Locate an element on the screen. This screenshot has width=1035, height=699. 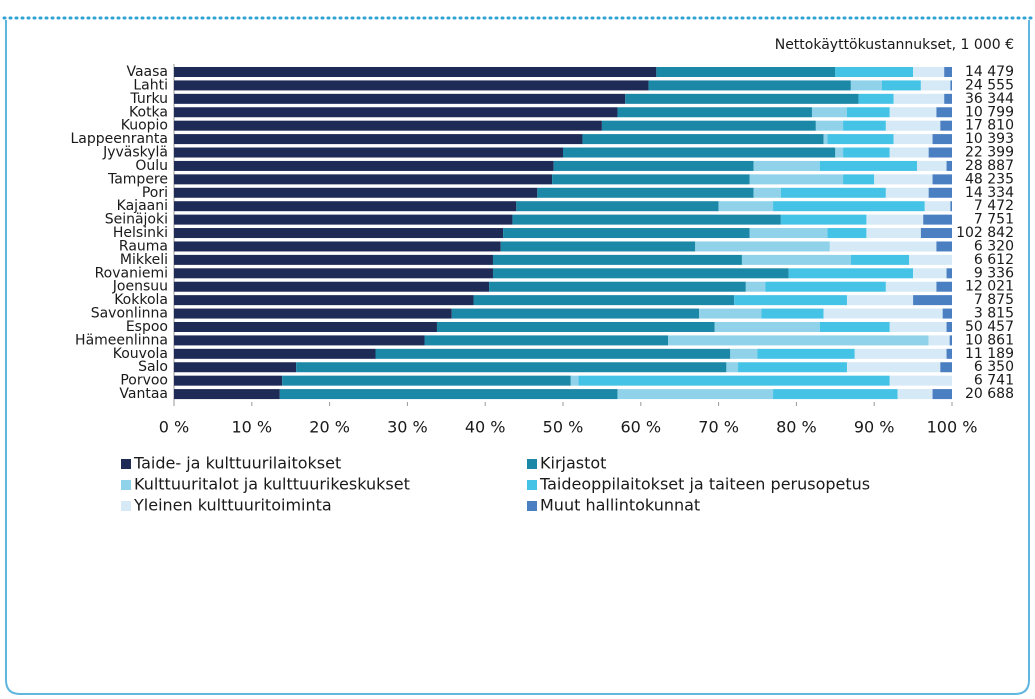
x-tick-label: 50 % is located at coordinates (563, 427).